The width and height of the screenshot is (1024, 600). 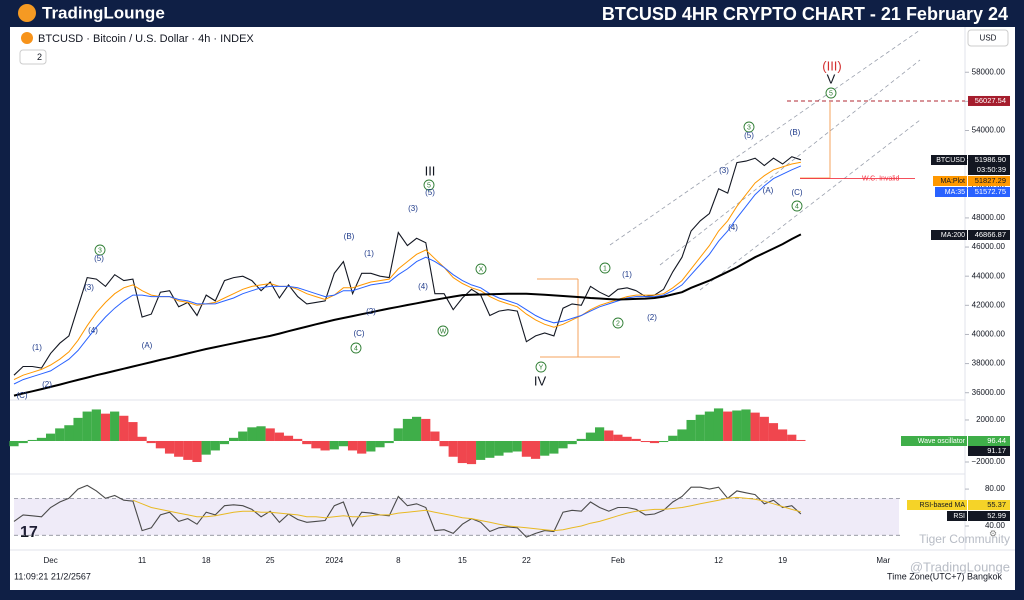 What do you see at coordinates (831, 78) in the screenshot?
I see `wave-label: V` at bounding box center [831, 78].